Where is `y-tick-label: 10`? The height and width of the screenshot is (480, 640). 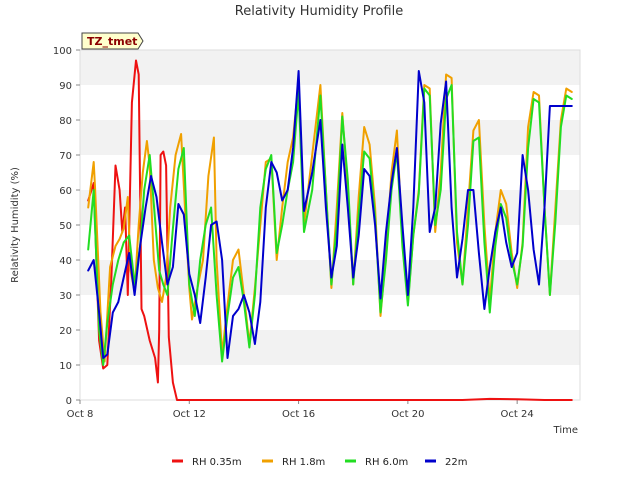
y-tick-label: 10 is located at coordinates (65, 366).